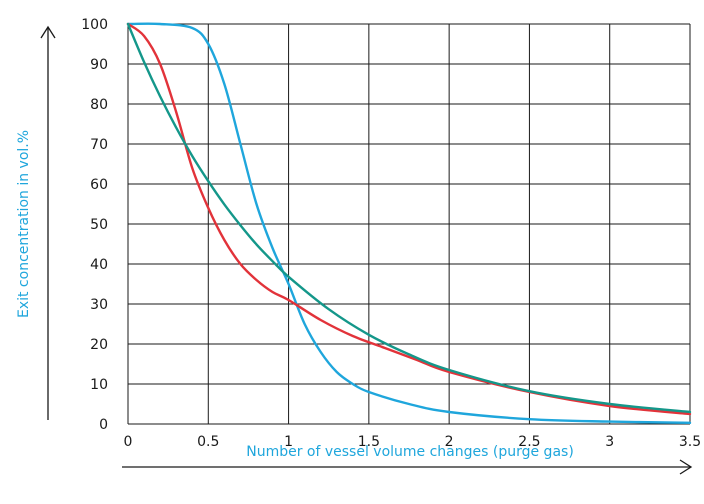  I want to click on y-tick-label: 20, so click(99, 345).